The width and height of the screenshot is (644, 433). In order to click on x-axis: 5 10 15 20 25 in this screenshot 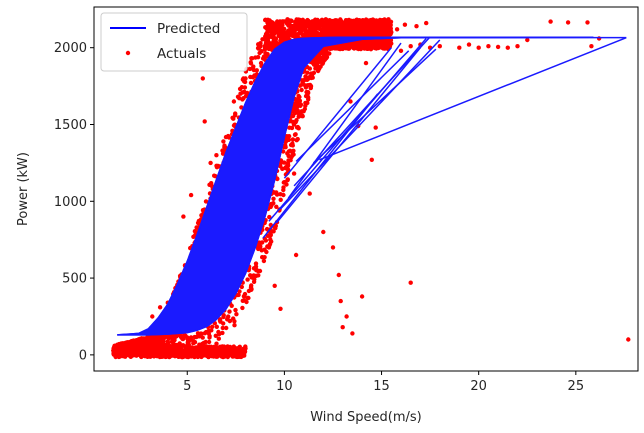, I will do `click(383, 382)`.